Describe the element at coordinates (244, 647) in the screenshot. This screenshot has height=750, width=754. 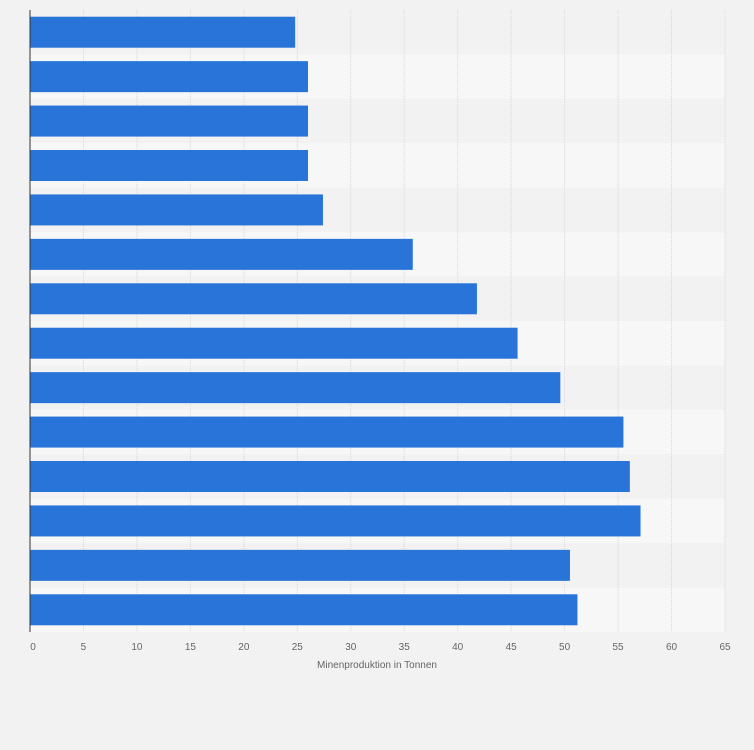
I see `x-tick-label: 20` at that location.